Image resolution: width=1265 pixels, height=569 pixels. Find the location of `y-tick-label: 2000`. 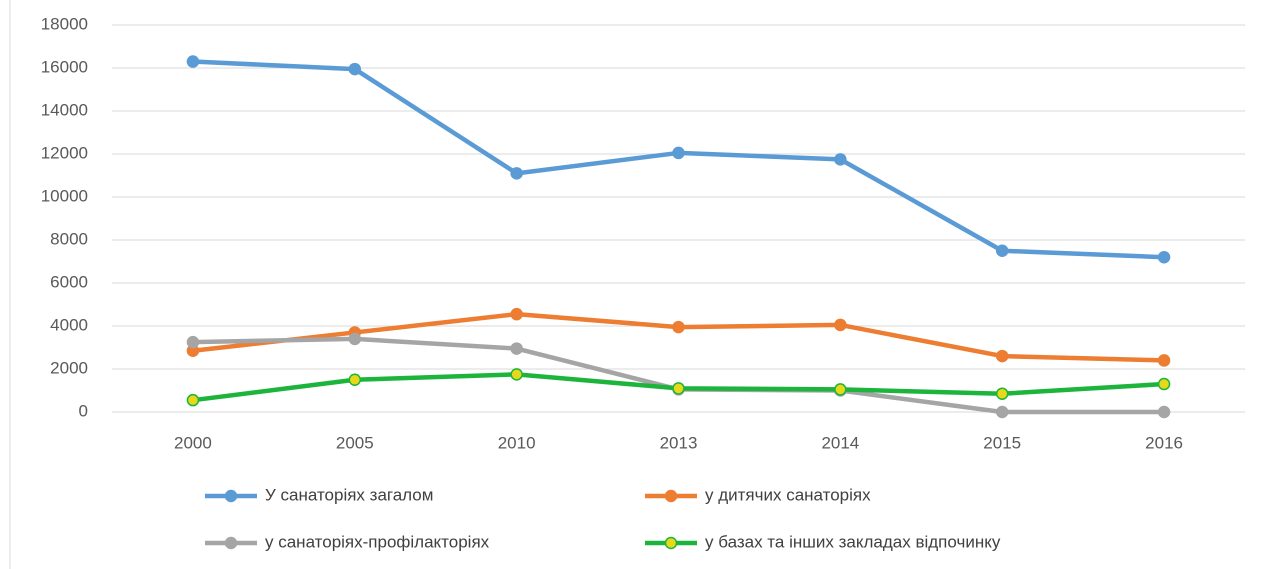

y-tick-label: 2000 is located at coordinates (69, 367).